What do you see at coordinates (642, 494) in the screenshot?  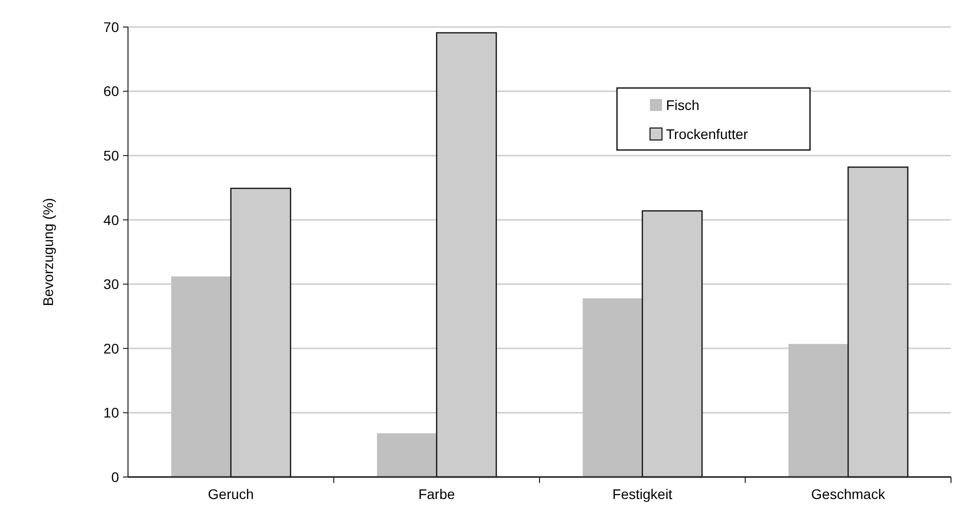 I see `x-tick-label: Festigkeit` at bounding box center [642, 494].